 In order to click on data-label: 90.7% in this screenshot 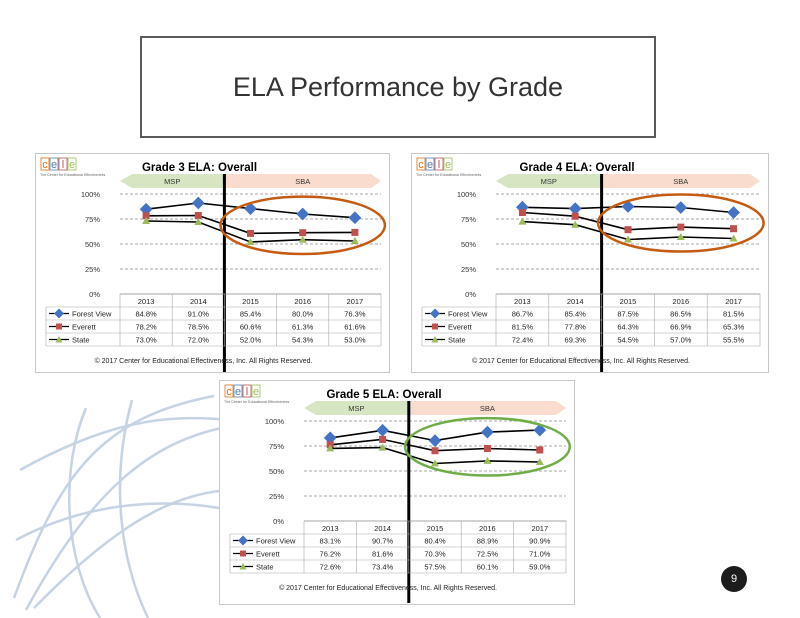, I will do `click(383, 541)`.